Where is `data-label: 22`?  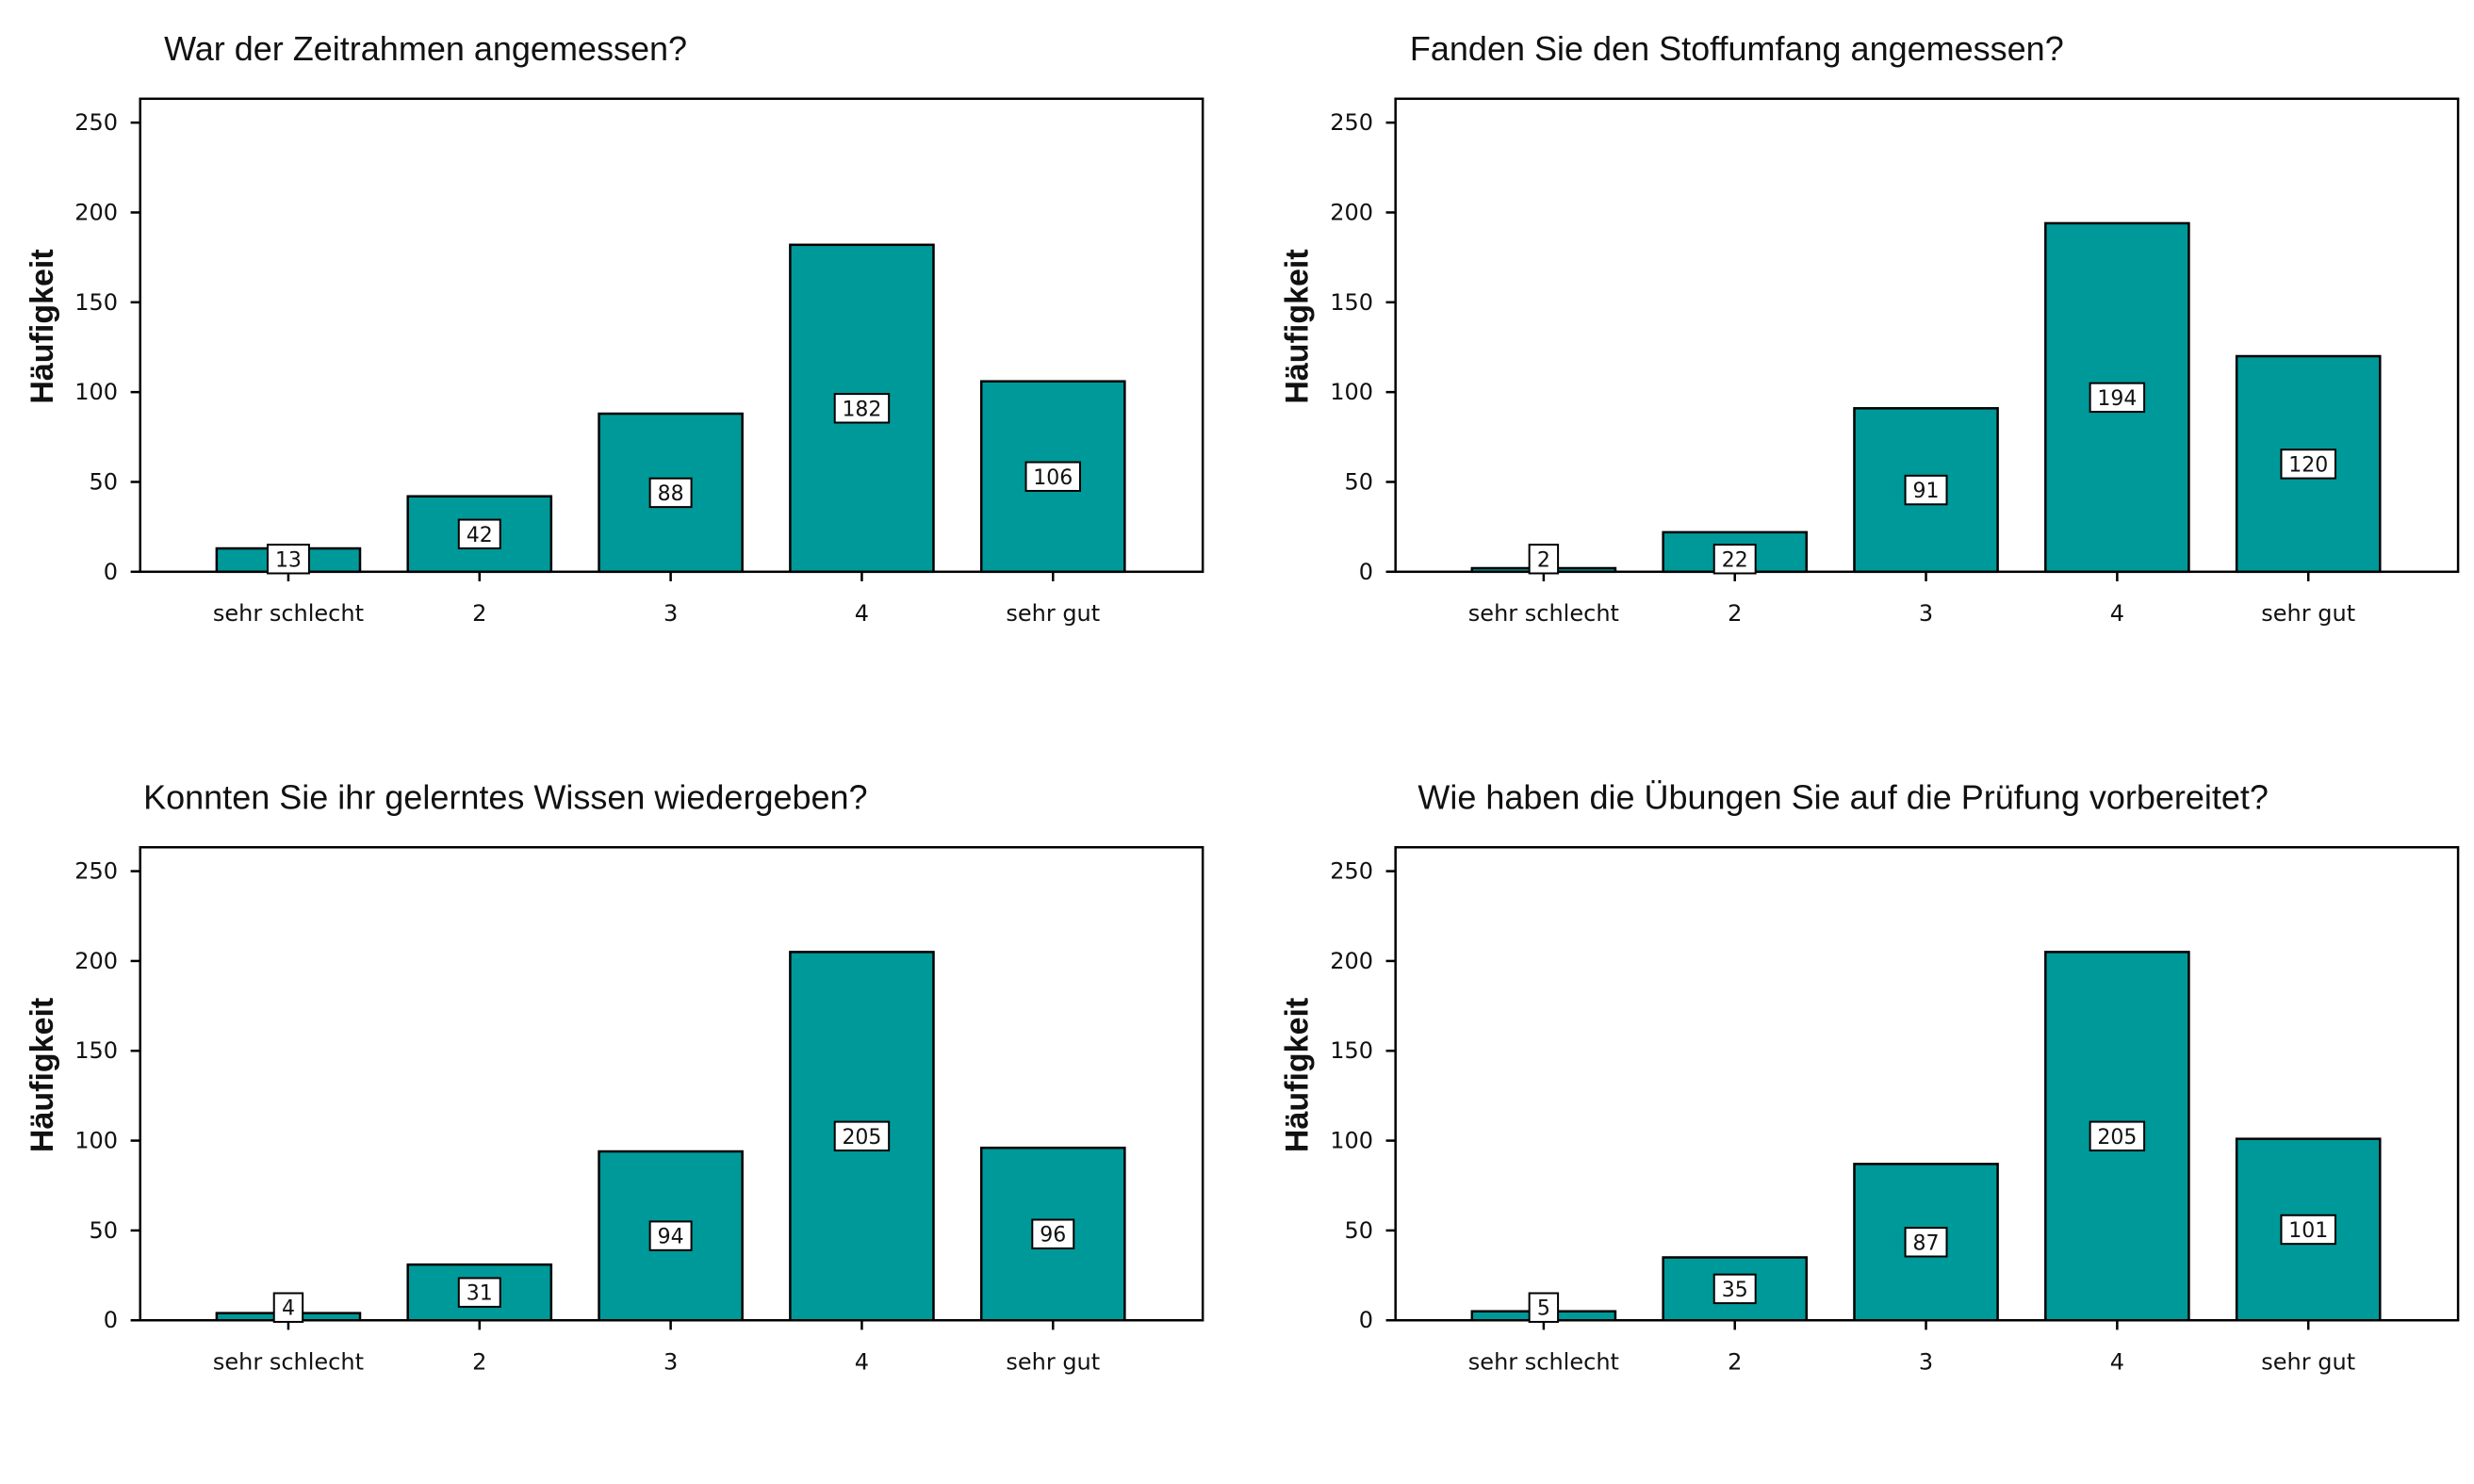
data-label: 22 is located at coordinates (1735, 560).